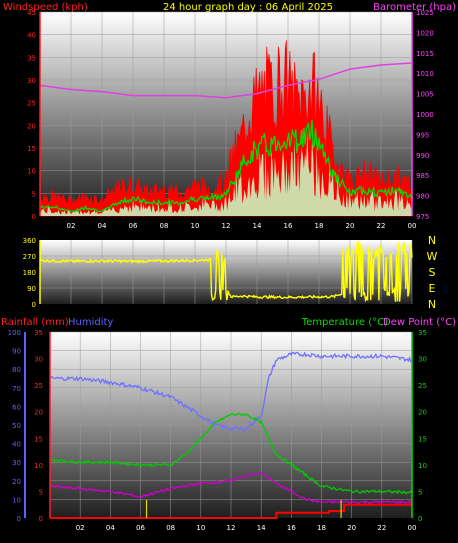  I want to click on humidity-line, so click(231, 391).